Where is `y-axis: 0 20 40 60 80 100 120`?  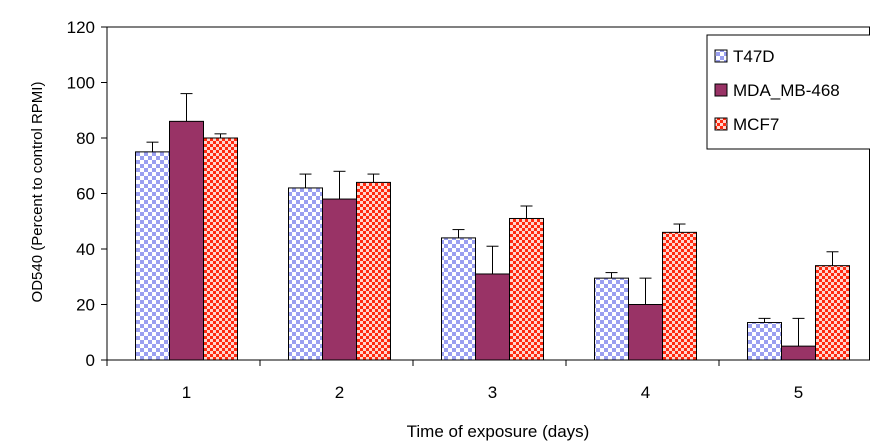
y-axis: 0 20 40 60 80 100 120 is located at coordinates (87, 194).